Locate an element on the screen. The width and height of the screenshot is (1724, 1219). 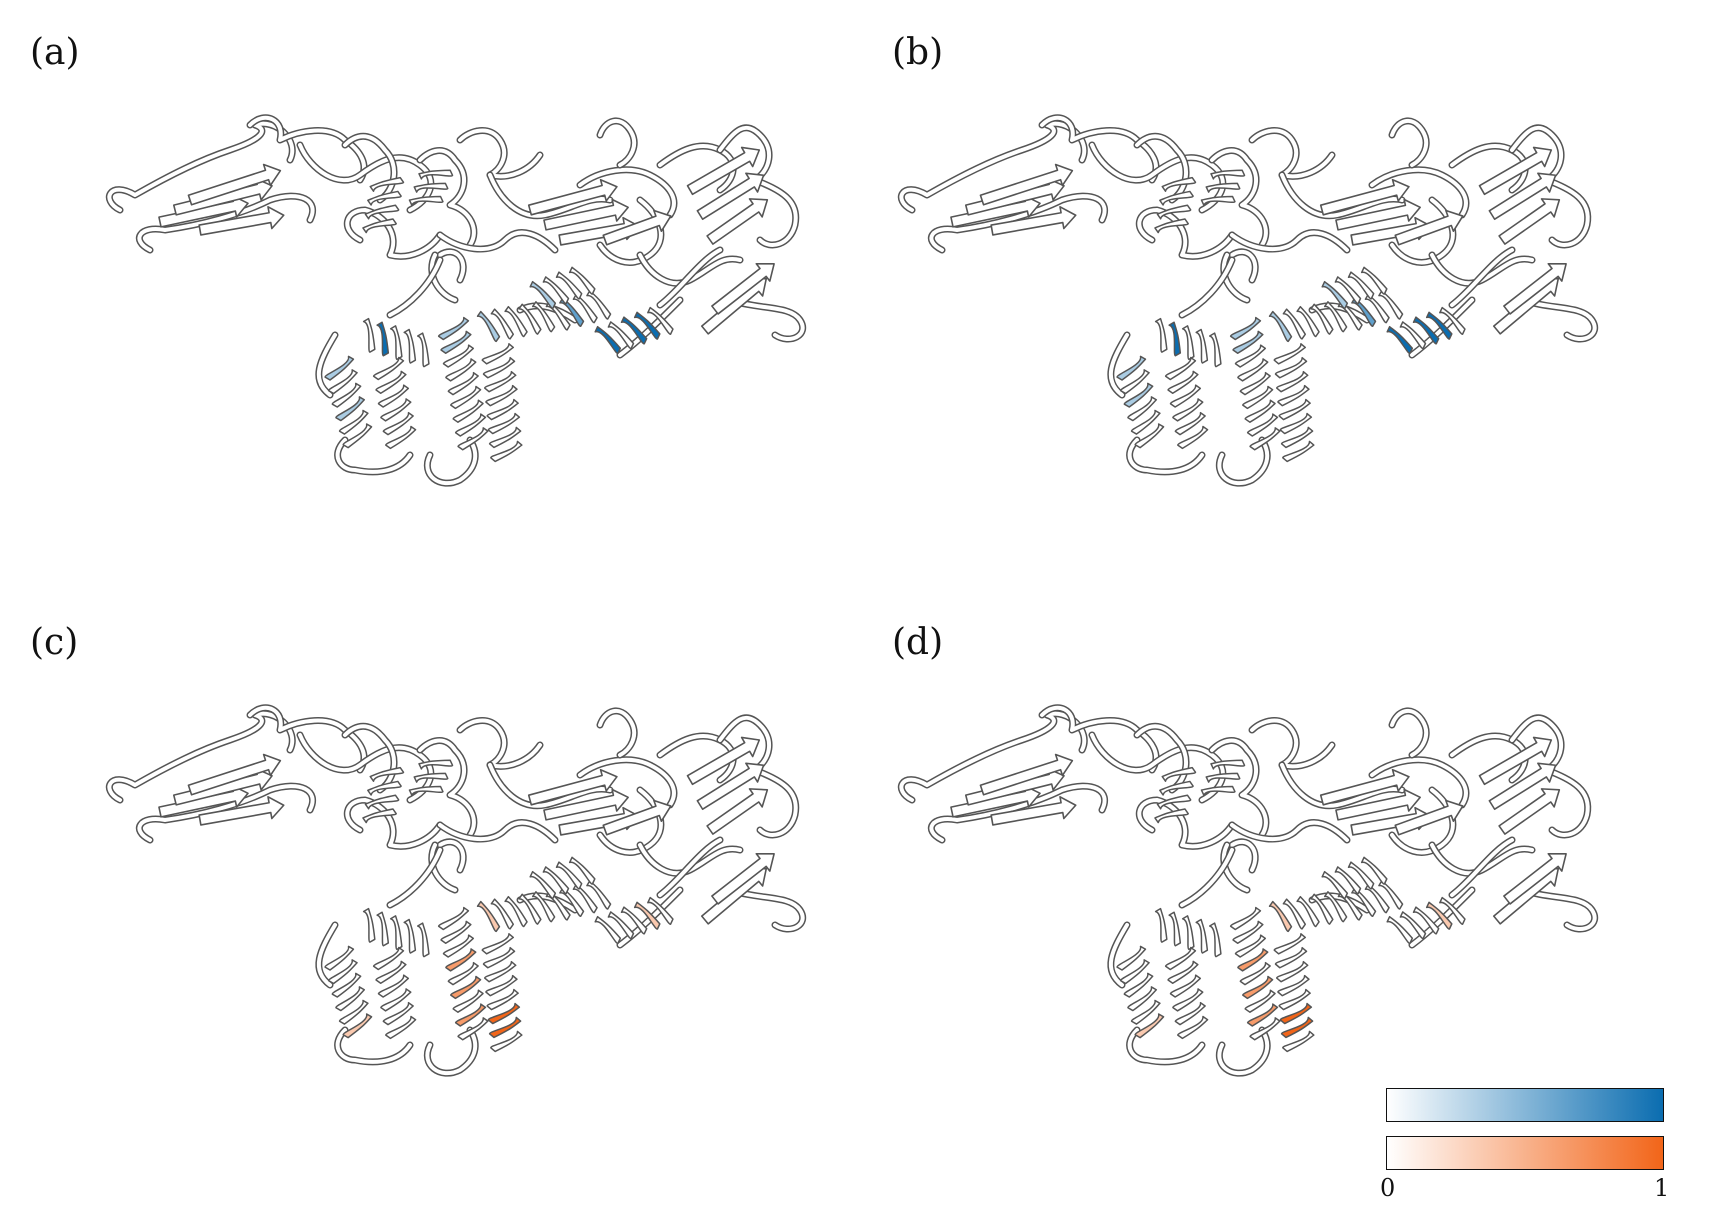
helix-C is located at coordinates (1186, 993).